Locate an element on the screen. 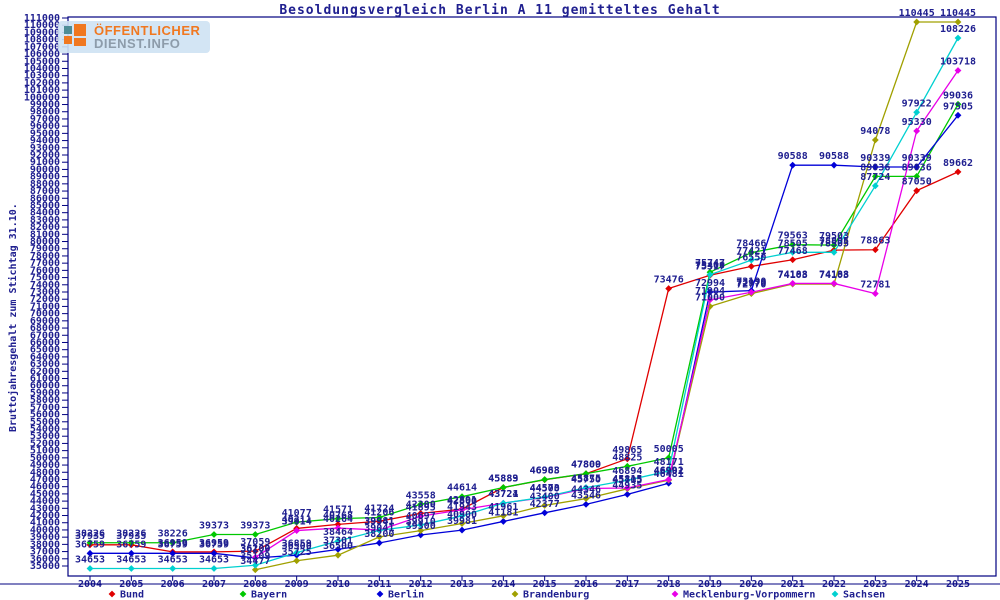 This screenshot has height=600, width=1000. svg-text: 48000 is located at coordinates (45, 472).